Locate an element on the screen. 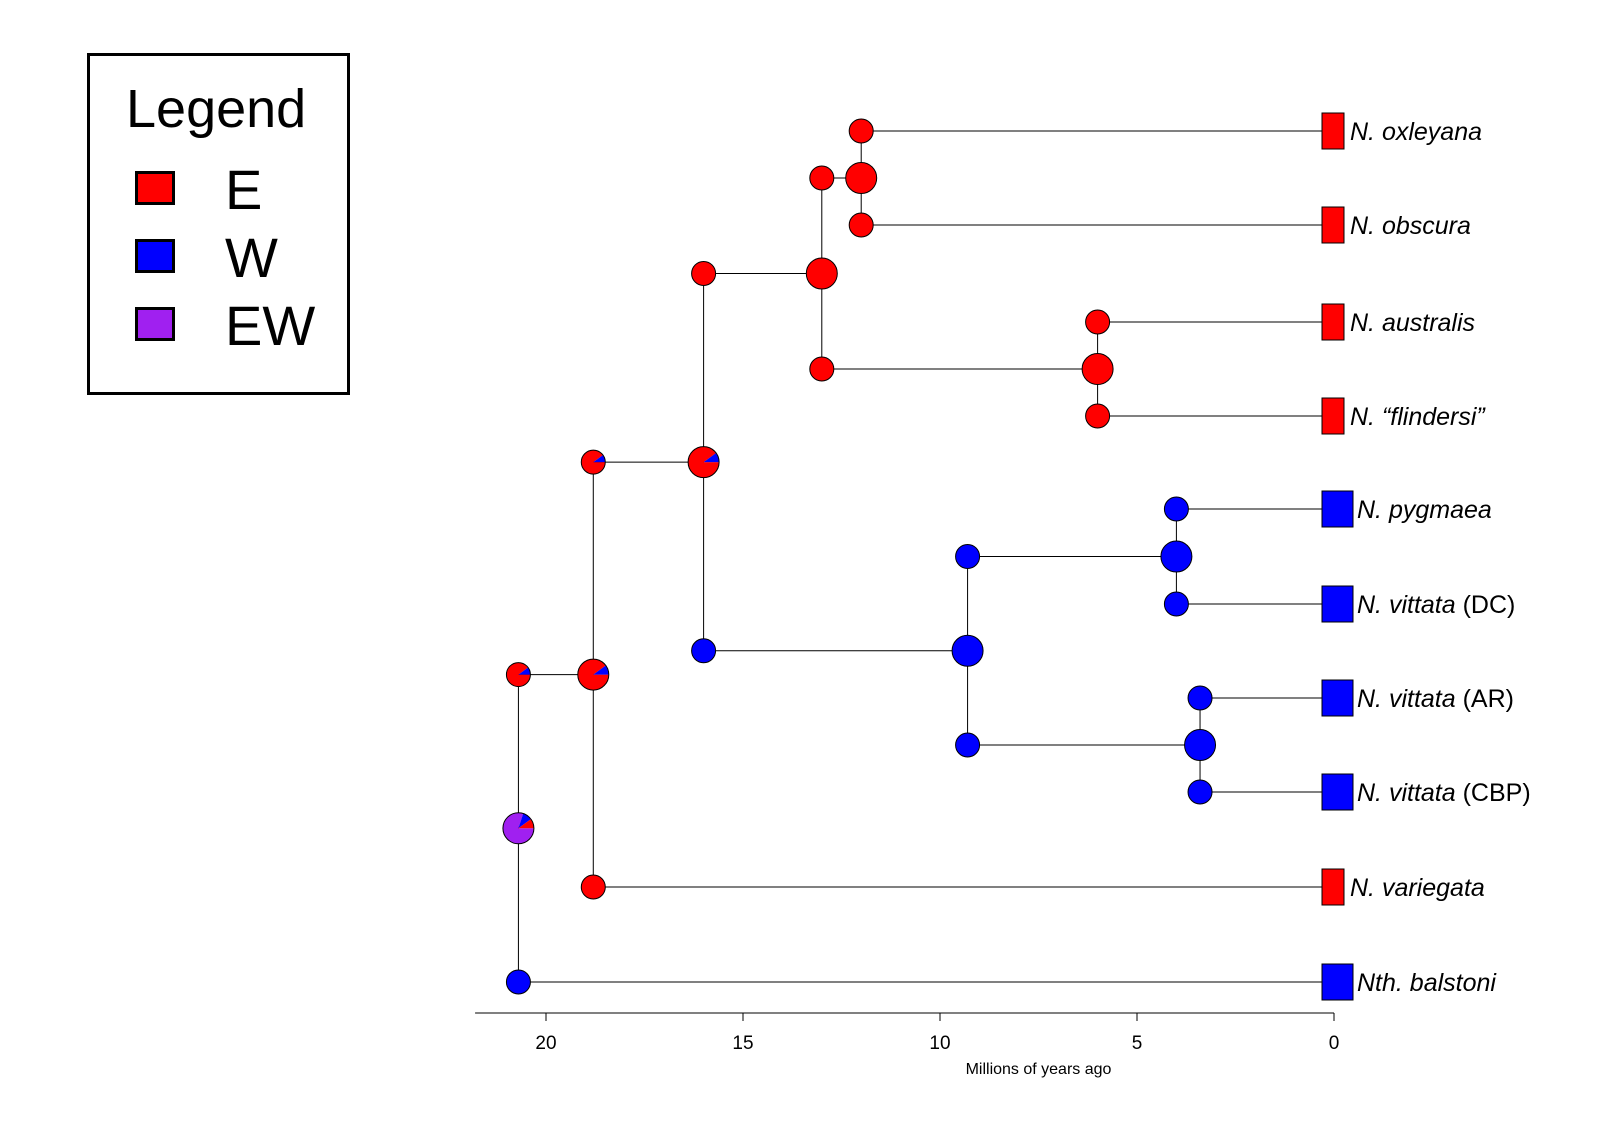  legend-label-e: E is located at coordinates (244, 189).